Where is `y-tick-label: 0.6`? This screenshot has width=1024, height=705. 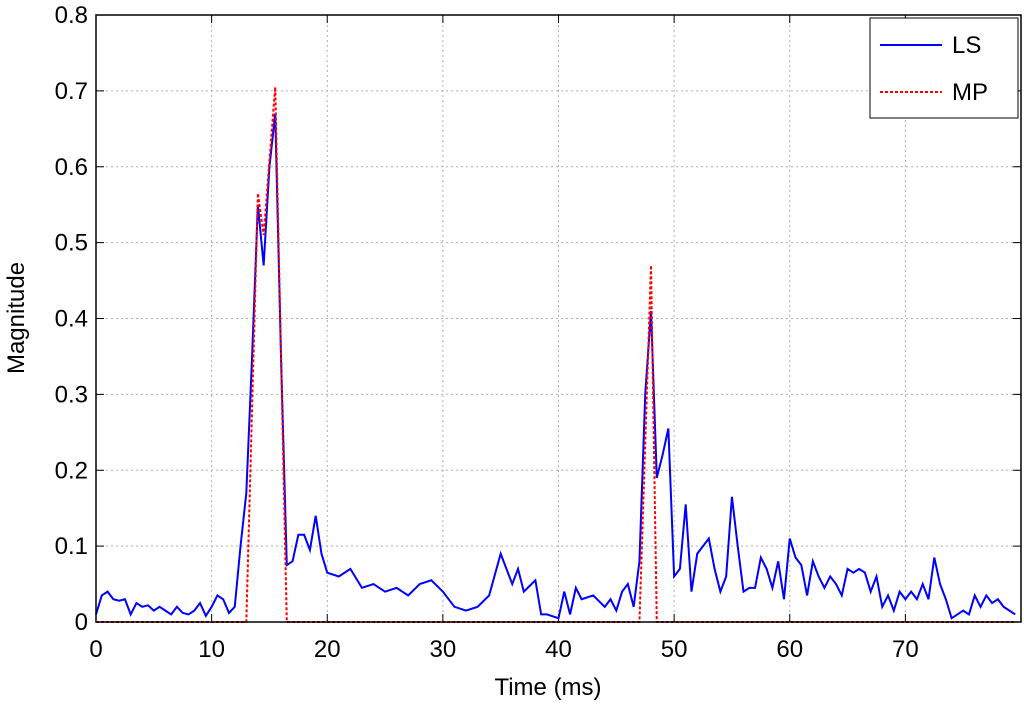
y-tick-label: 0.6 is located at coordinates (71, 167).